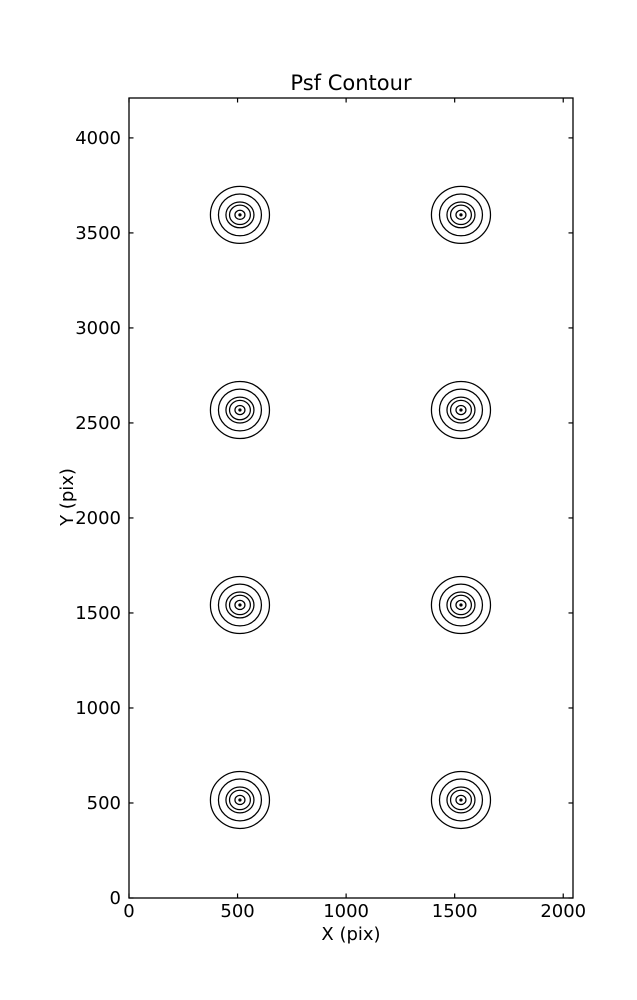  Describe the element at coordinates (98, 138) in the screenshot. I see `y-tick-label: 4000` at that location.